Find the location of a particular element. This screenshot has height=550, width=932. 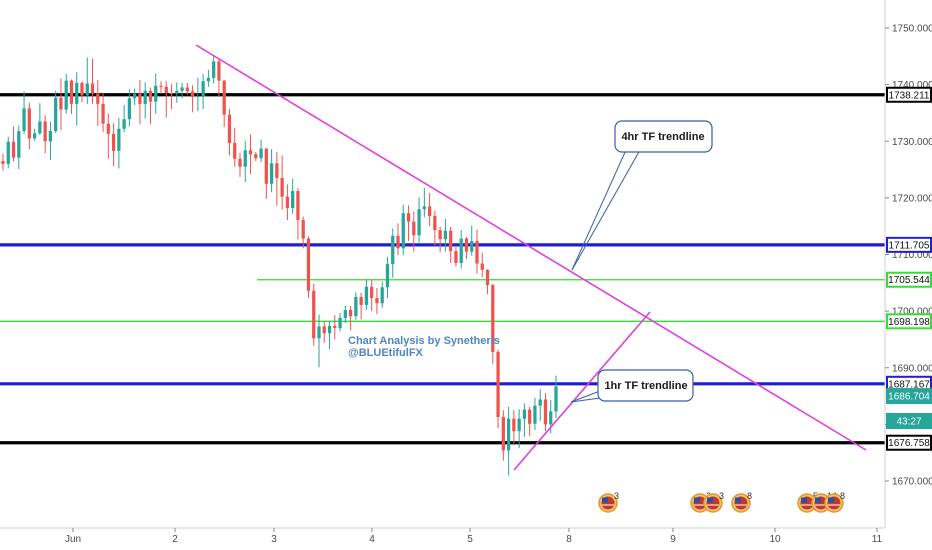

callout-1hr: 1hr TF trendline is located at coordinates (645, 385).